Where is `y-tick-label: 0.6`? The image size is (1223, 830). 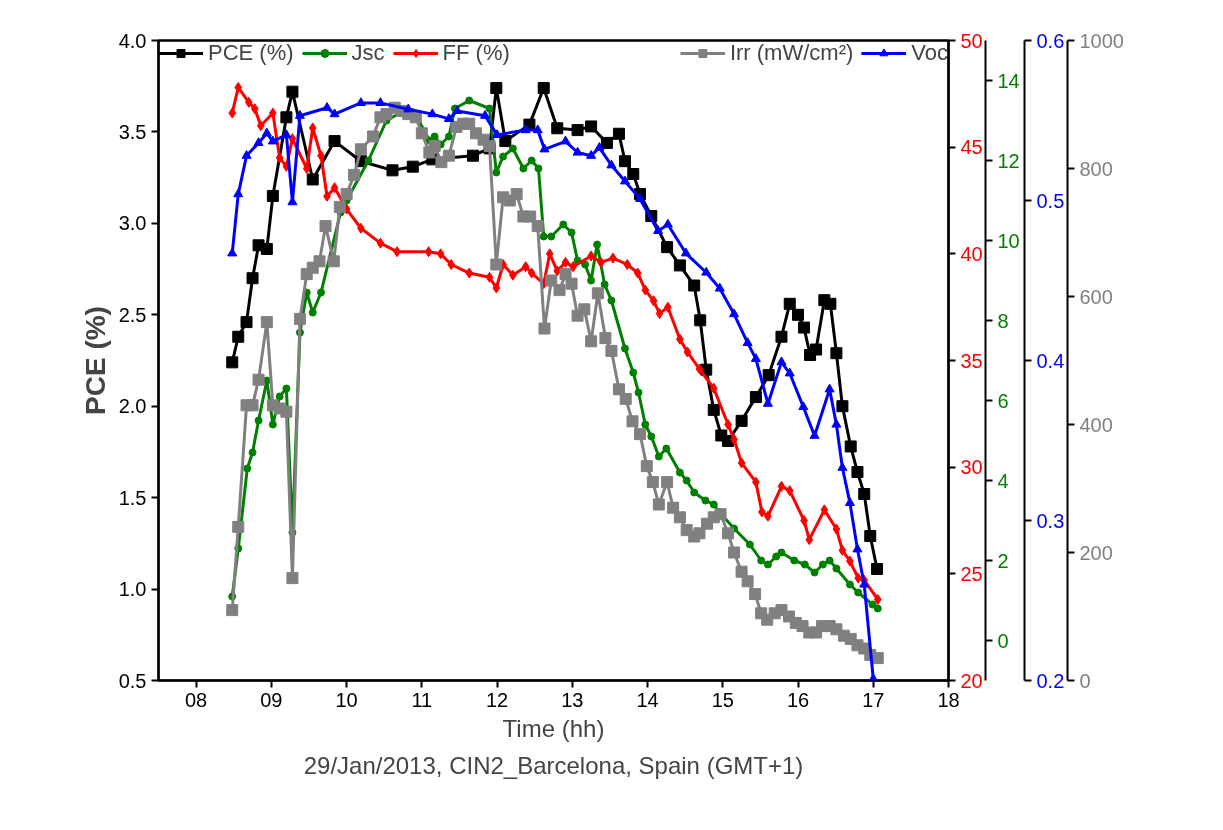
y-tick-label: 0.6 is located at coordinates (1050, 40).